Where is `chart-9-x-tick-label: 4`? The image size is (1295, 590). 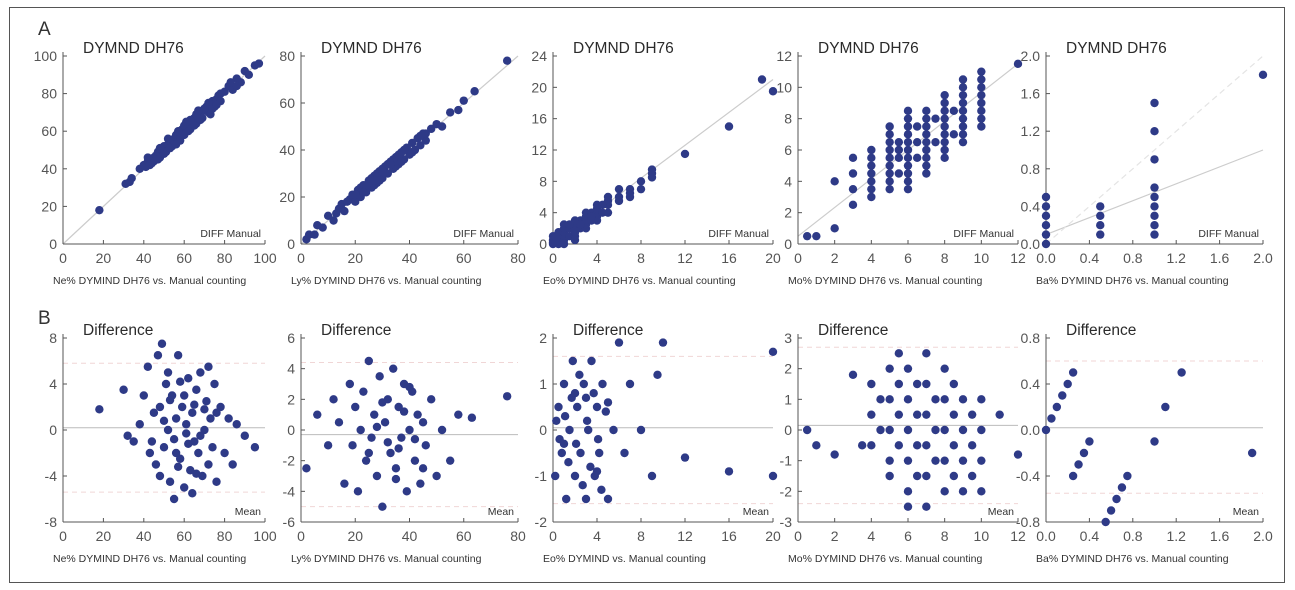
chart-9-x-tick-label: 4 is located at coordinates (871, 536).